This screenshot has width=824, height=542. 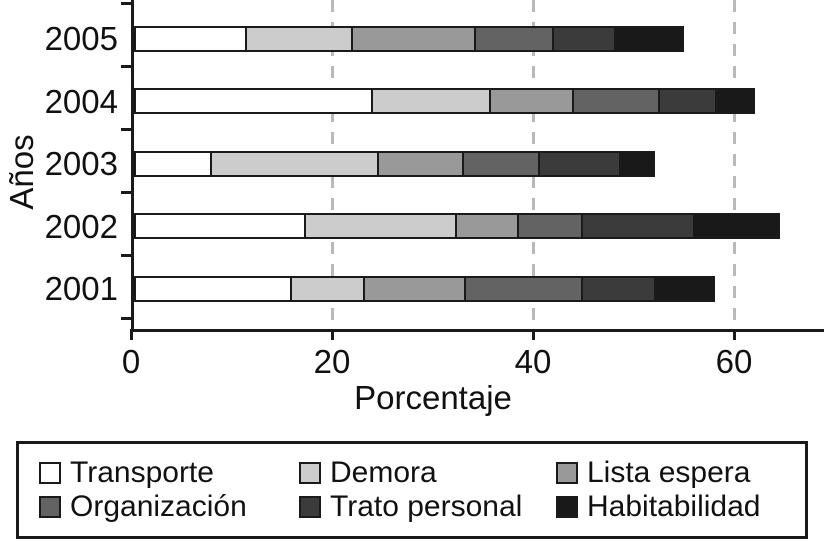 I want to click on bar-2001, so click(x=424, y=288).